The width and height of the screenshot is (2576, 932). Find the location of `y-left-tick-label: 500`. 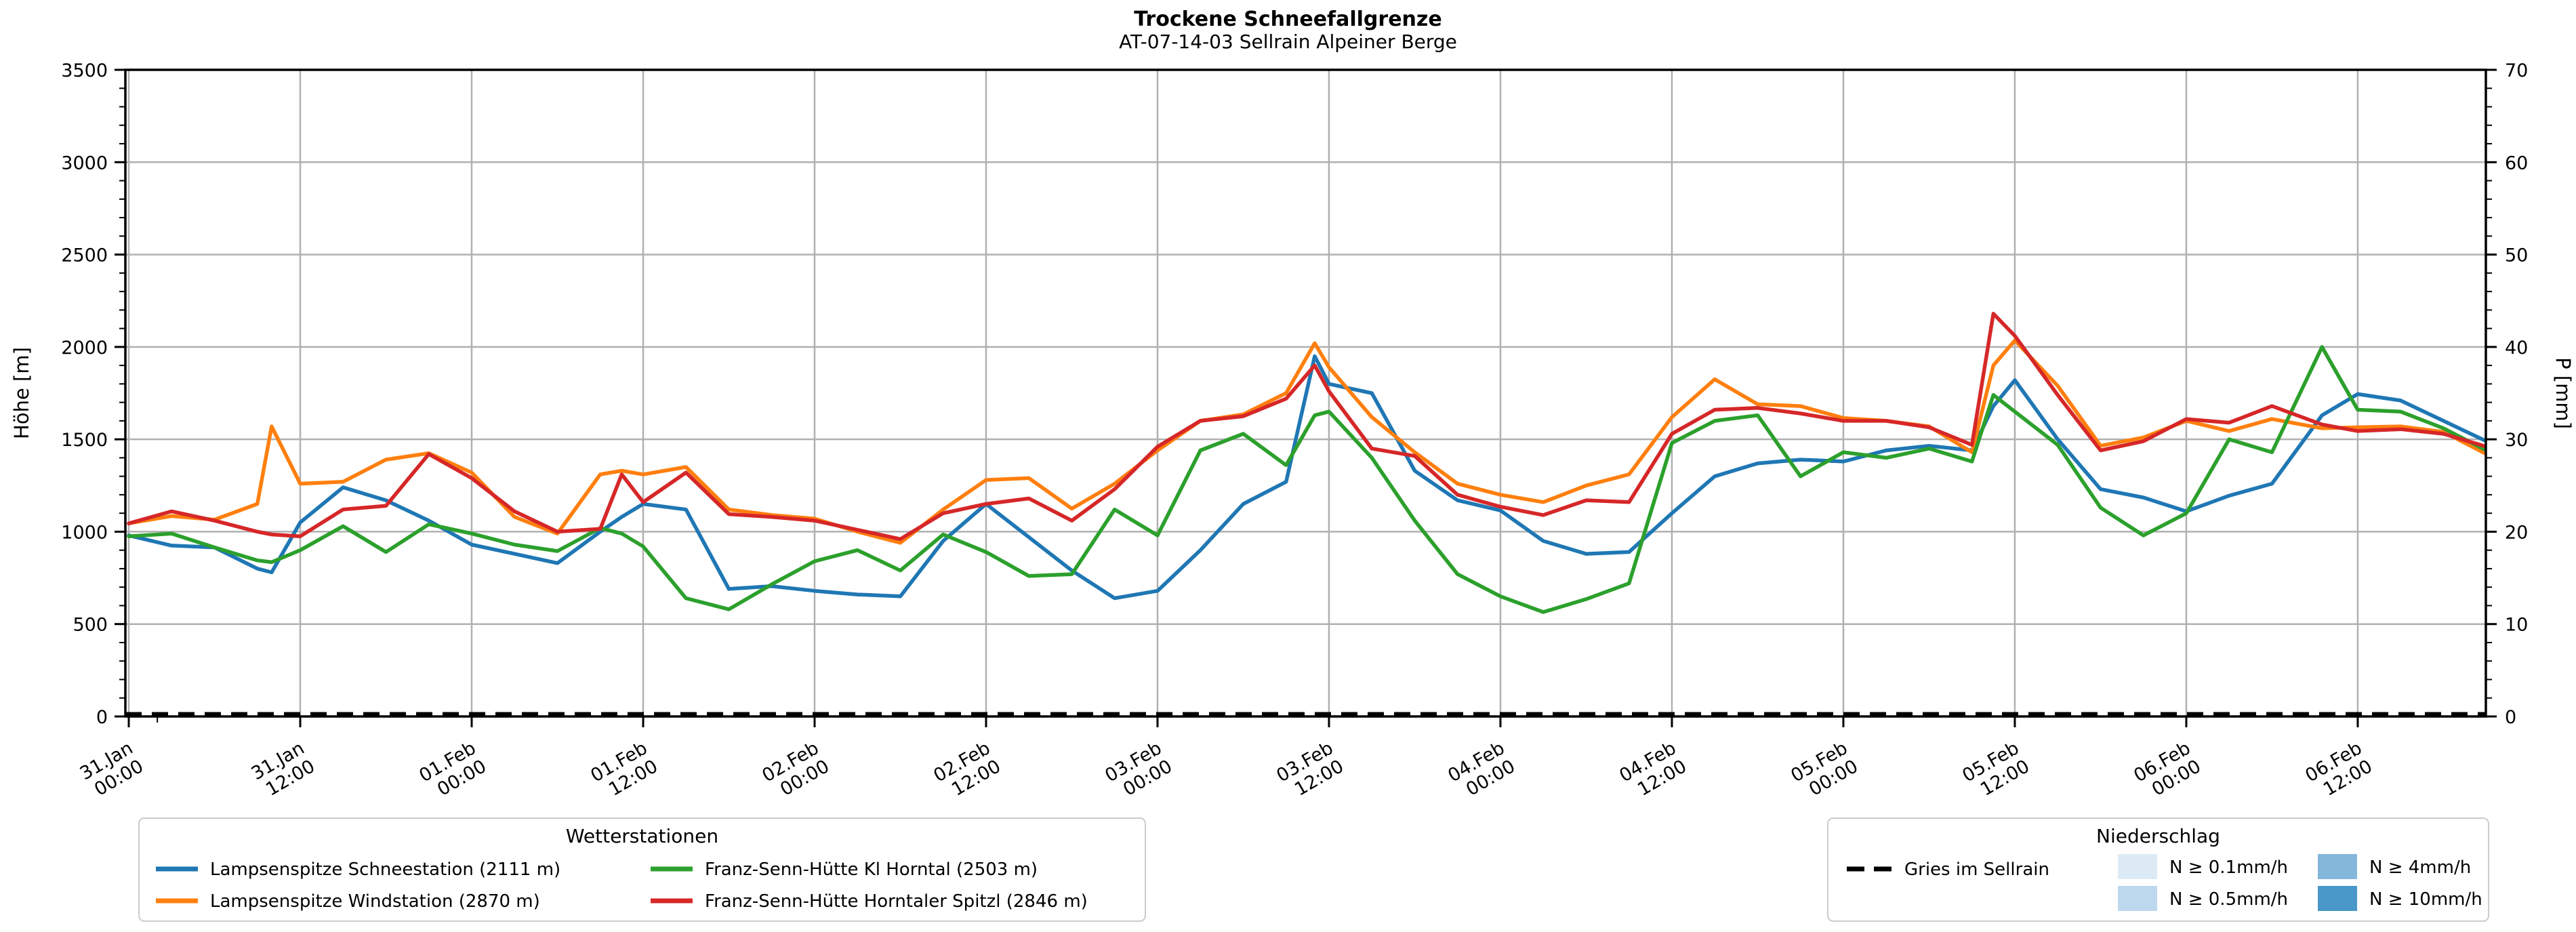

y-left-tick-label: 500 is located at coordinates (90, 625).